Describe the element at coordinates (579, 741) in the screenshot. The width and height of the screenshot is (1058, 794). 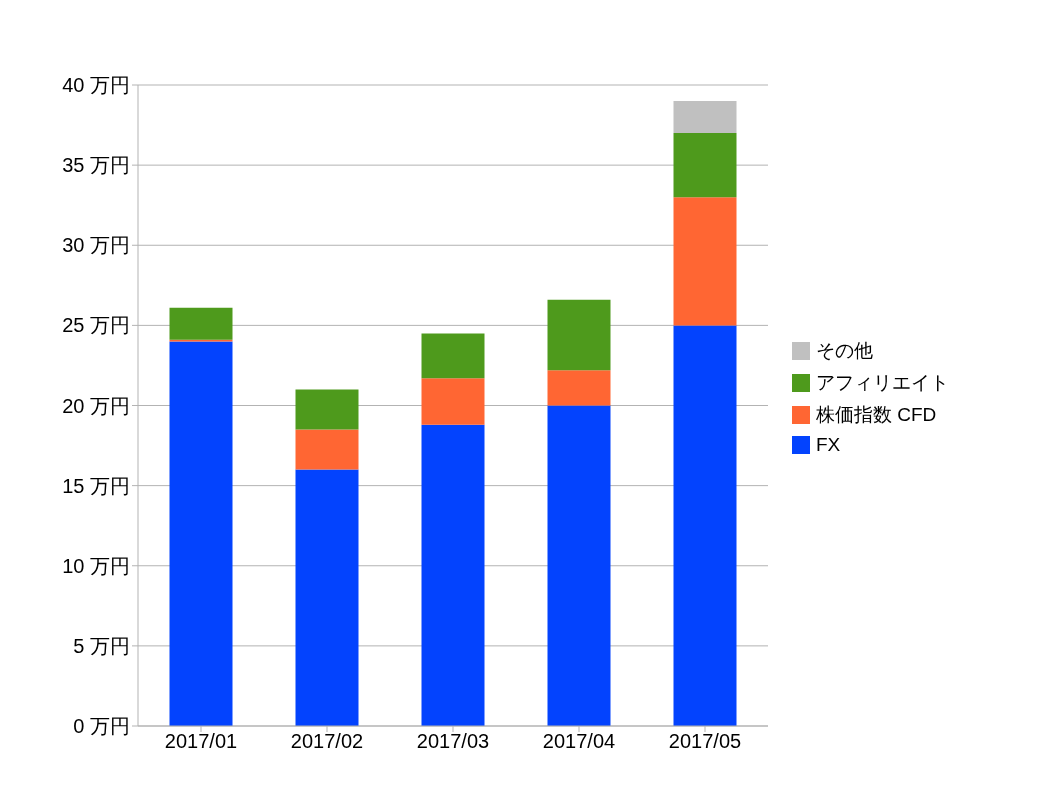
I see `x-tick-label: 2017/04` at that location.